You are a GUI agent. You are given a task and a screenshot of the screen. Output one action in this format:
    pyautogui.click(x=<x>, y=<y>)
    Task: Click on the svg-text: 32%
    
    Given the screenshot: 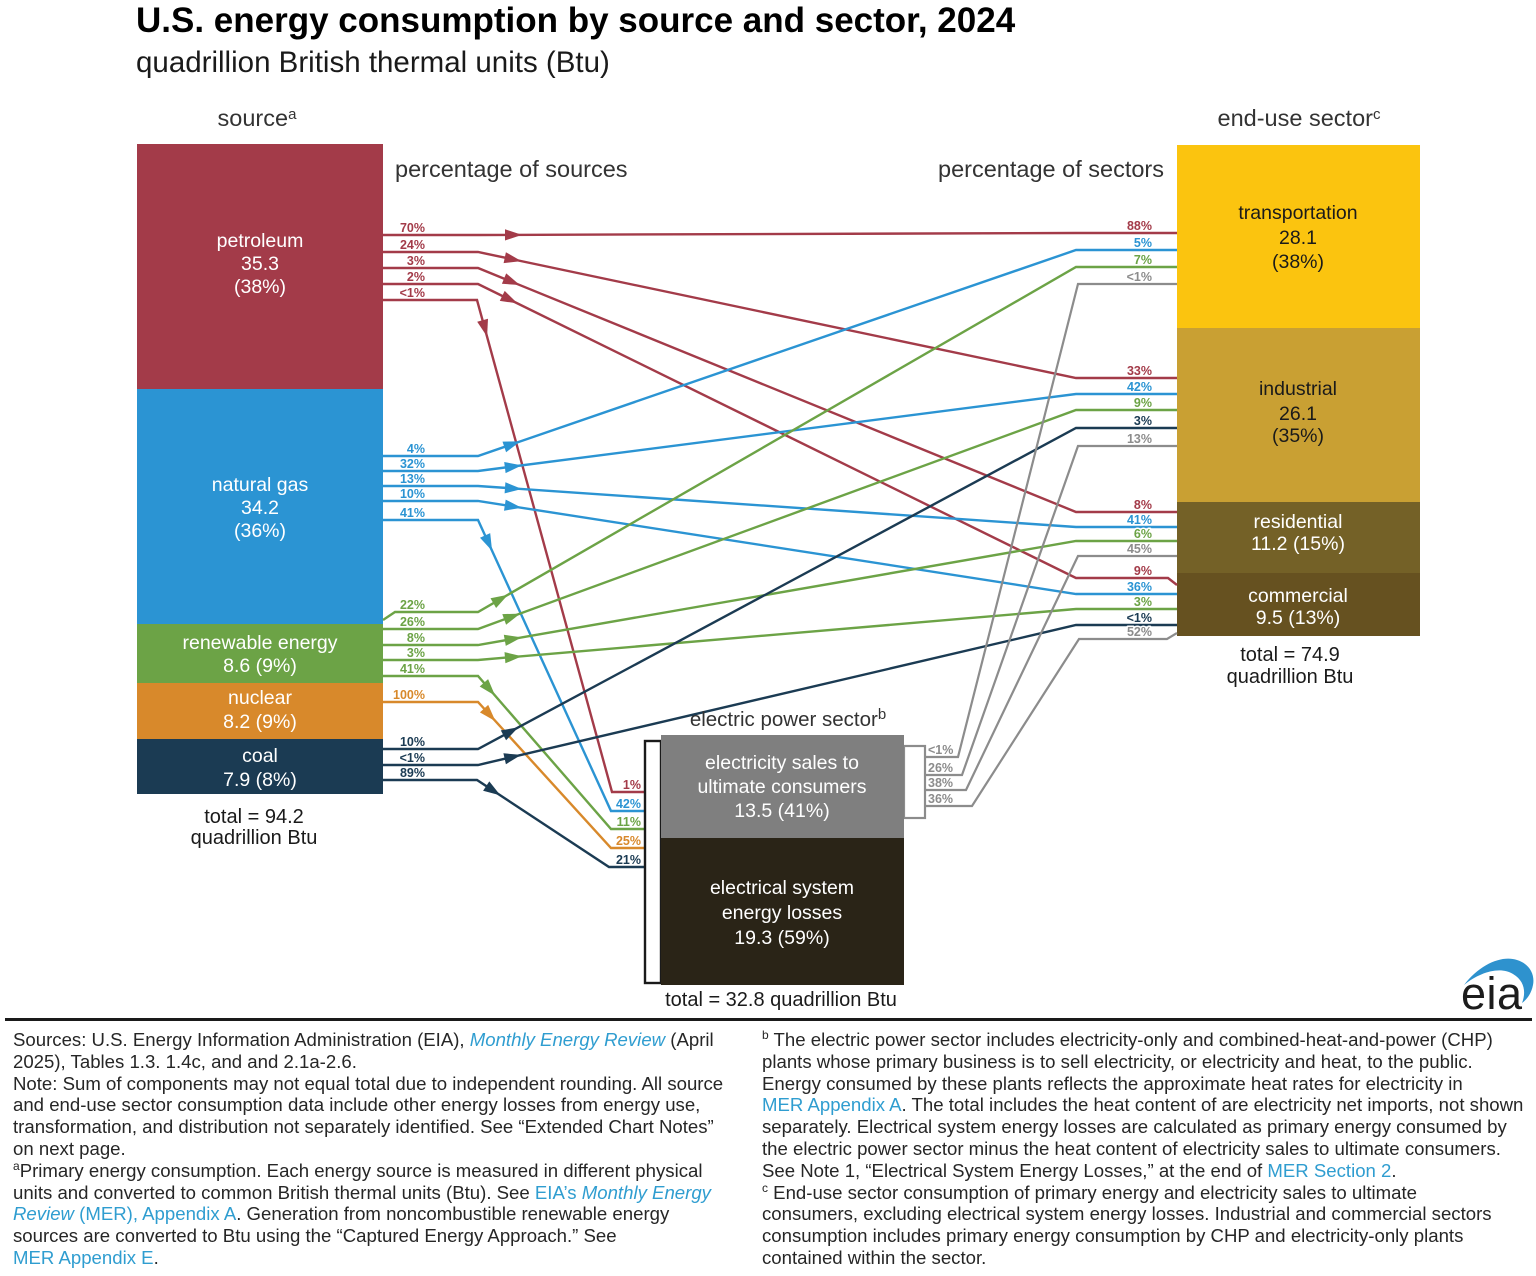 What is the action you would take?
    pyautogui.click(x=412, y=464)
    